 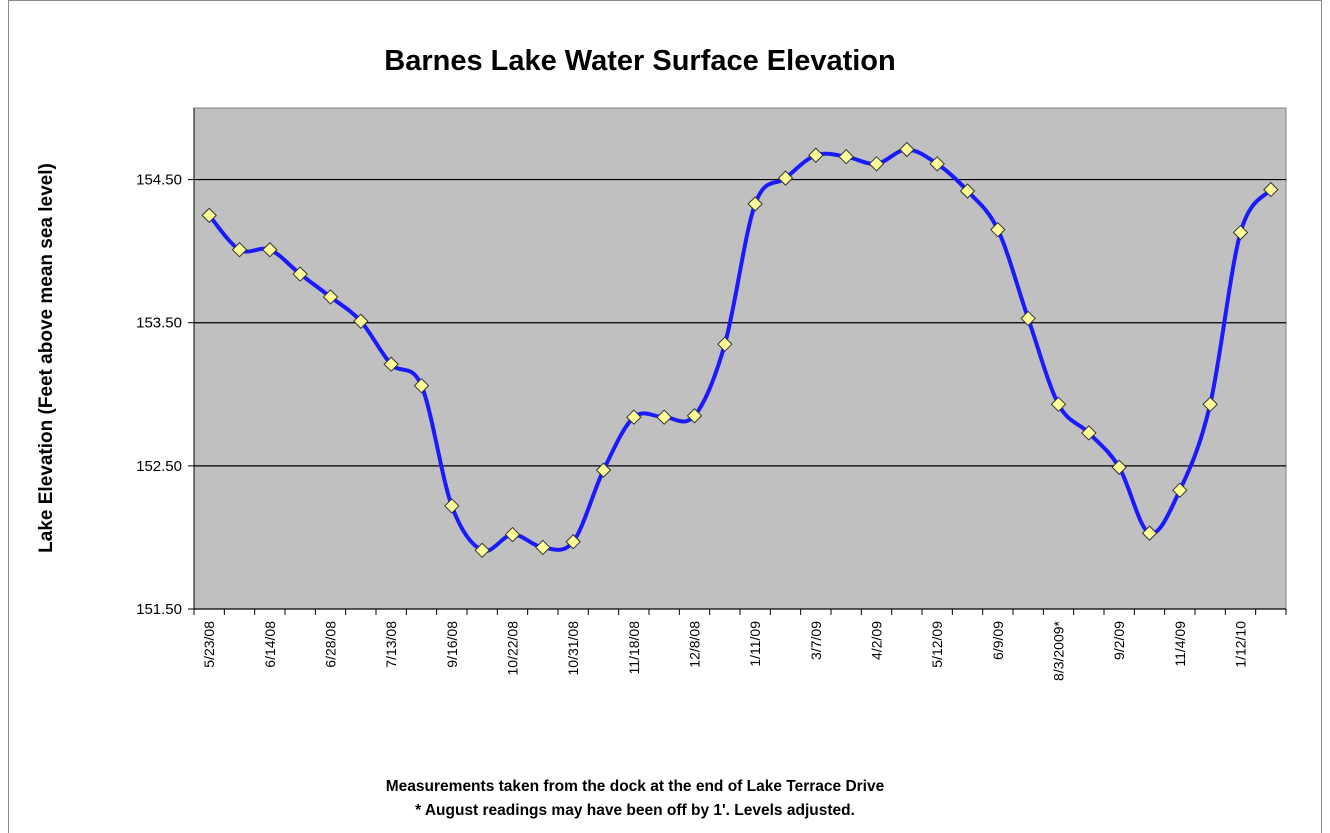 What do you see at coordinates (159, 609) in the screenshot?
I see `y-tick-label: 151.50` at bounding box center [159, 609].